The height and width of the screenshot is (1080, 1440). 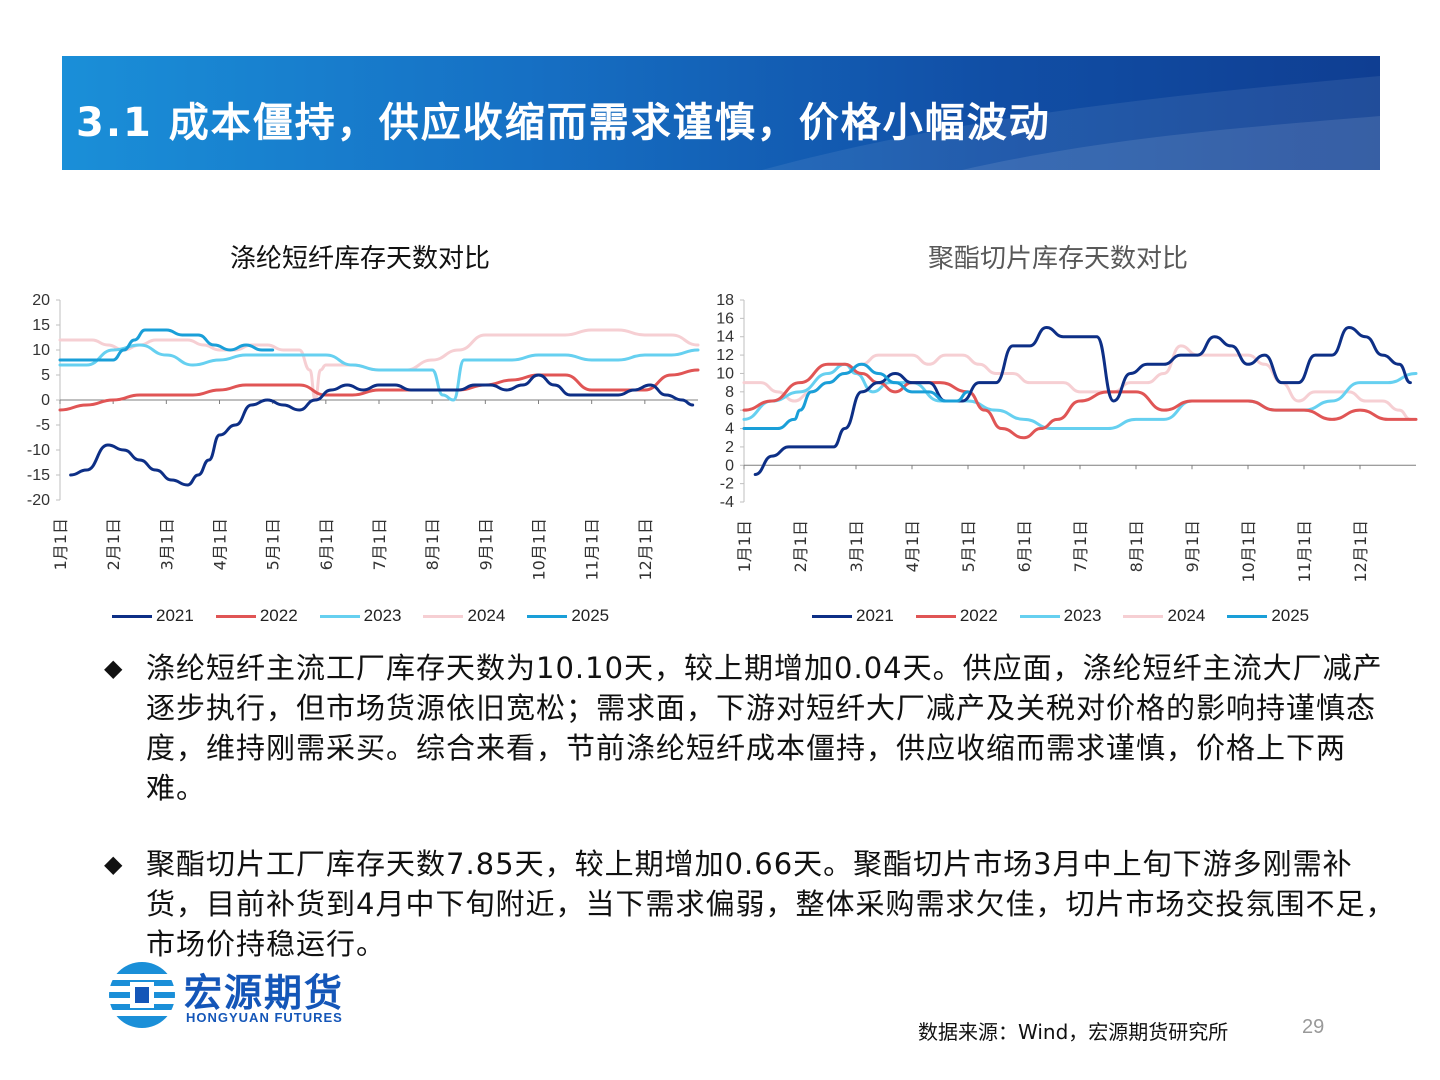 I want to click on y-tick-label: 16, so click(x=725, y=318).